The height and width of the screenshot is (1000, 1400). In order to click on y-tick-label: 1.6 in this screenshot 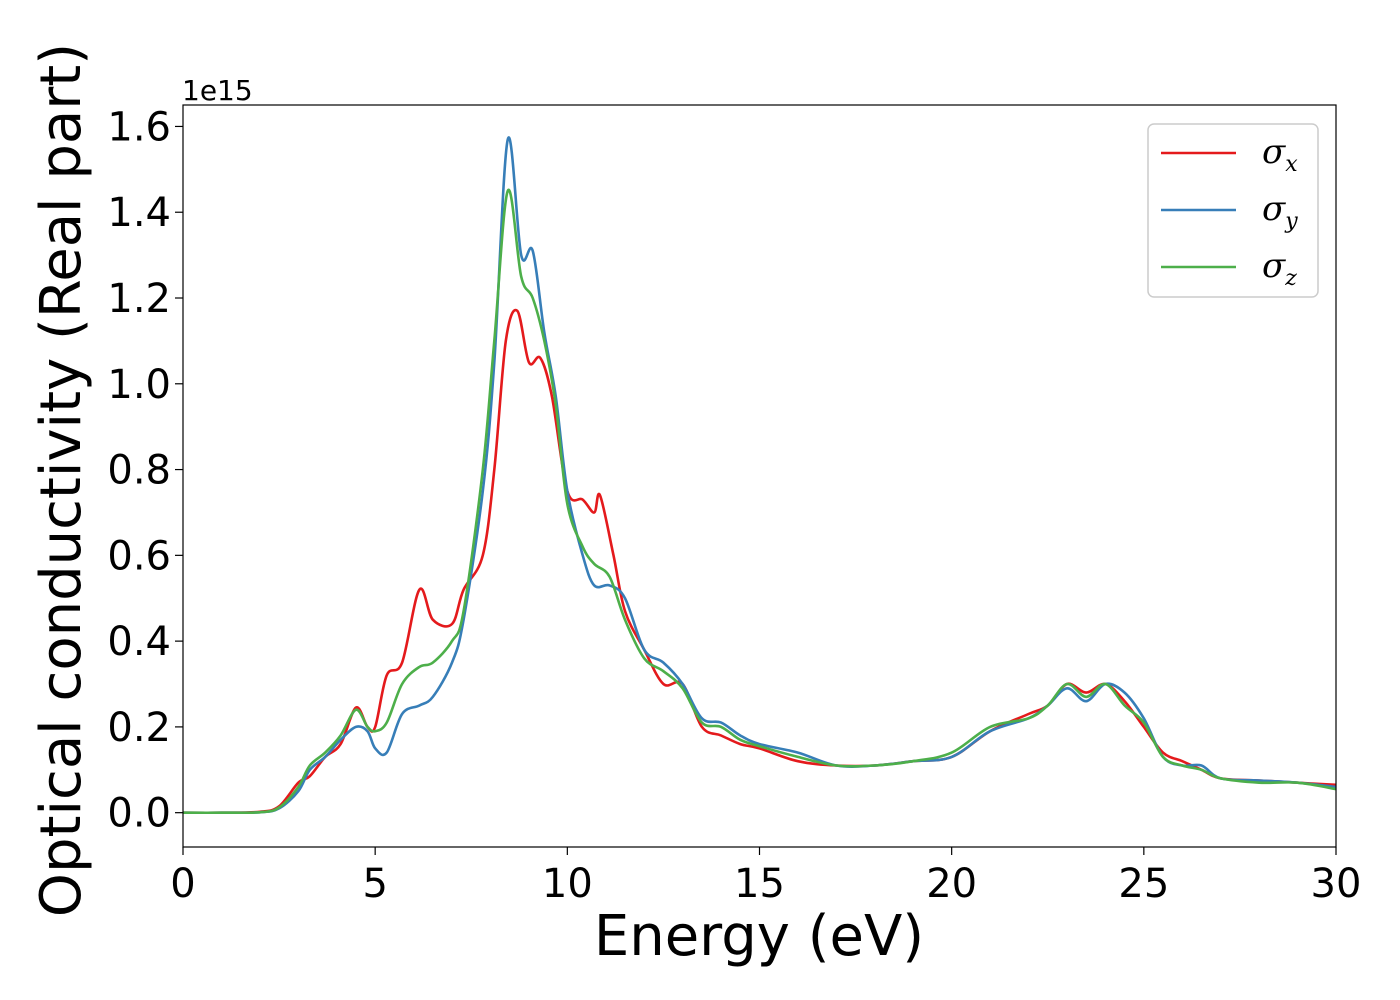, I will do `click(139, 127)`.